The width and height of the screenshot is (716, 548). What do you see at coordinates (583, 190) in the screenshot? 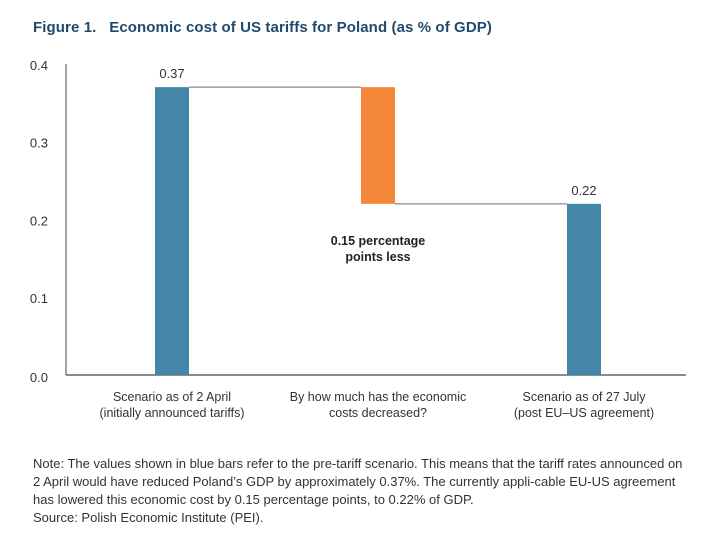
I see `bar-value-label: 0.22` at bounding box center [583, 190].